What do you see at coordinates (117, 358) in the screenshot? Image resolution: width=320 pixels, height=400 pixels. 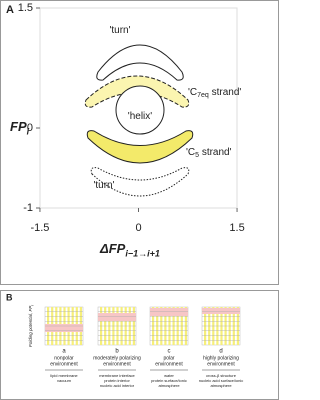 I see `column-title: moderately polarizing` at bounding box center [117, 358].